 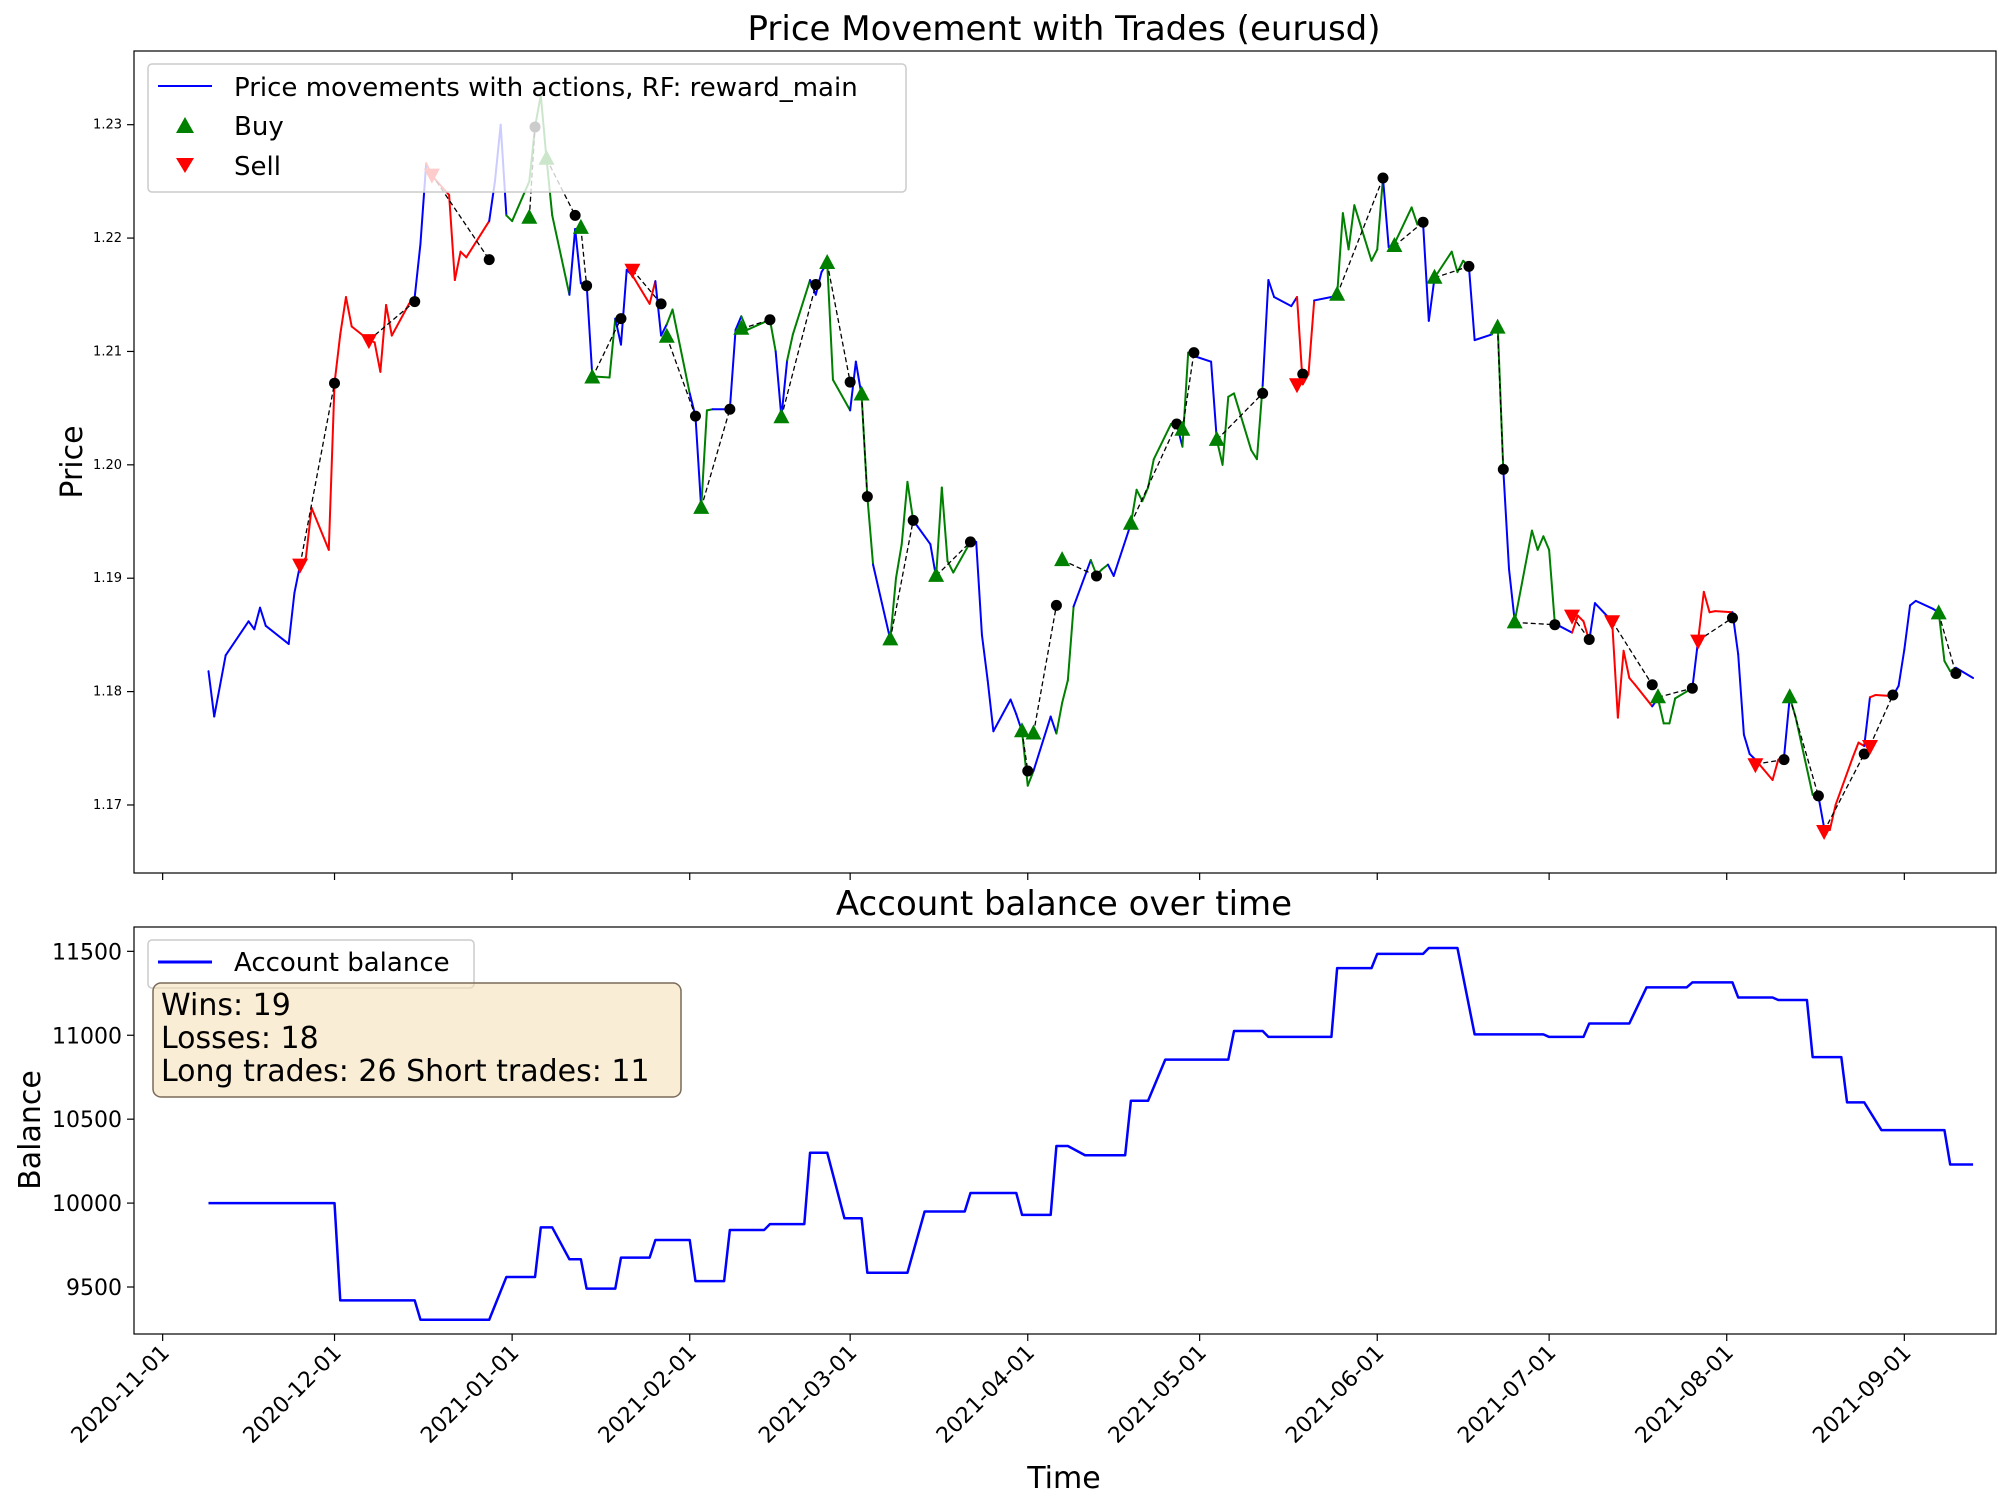 What do you see at coordinates (185, 125) in the screenshot?
I see `legend-buy-triangle` at bounding box center [185, 125].